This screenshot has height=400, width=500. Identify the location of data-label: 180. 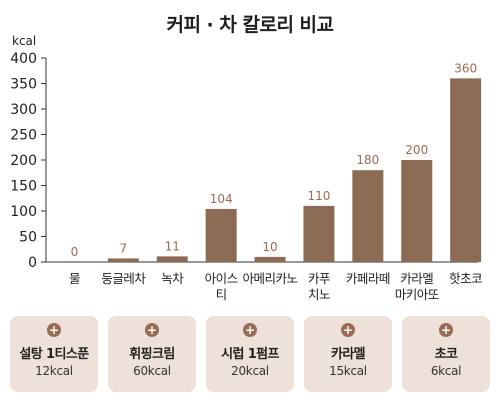
(367, 160).